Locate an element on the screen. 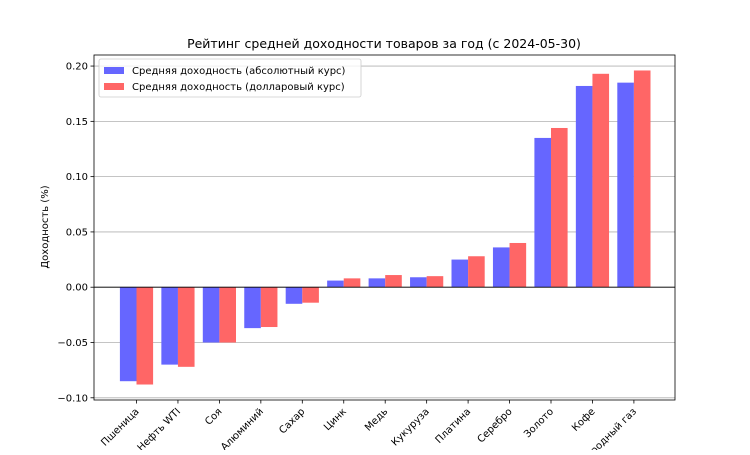  y-tick-label: 0.20 is located at coordinates (77, 67).